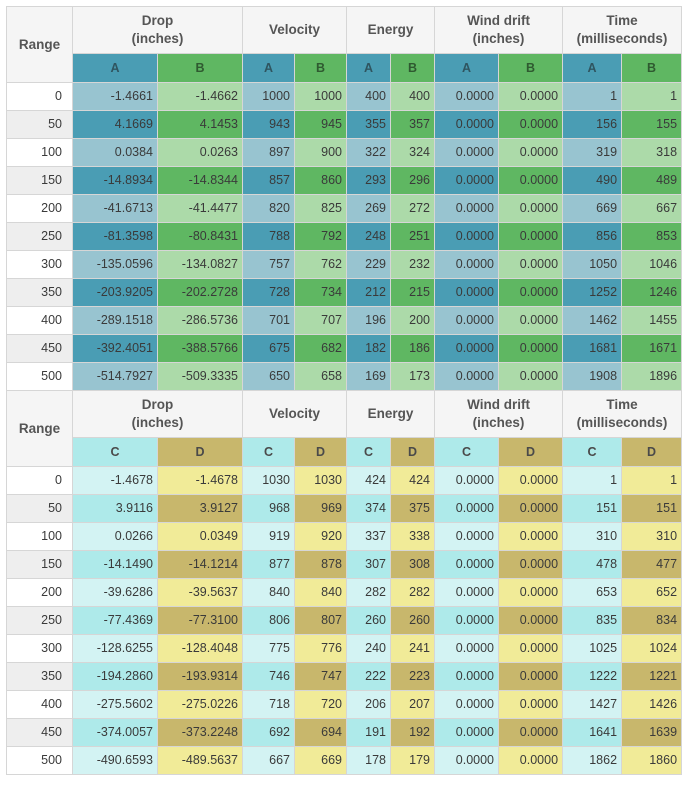 Image resolution: width=694 pixels, height=787 pixels. What do you see at coordinates (39, 320) in the screenshot?
I see `range-cell: 400` at bounding box center [39, 320].